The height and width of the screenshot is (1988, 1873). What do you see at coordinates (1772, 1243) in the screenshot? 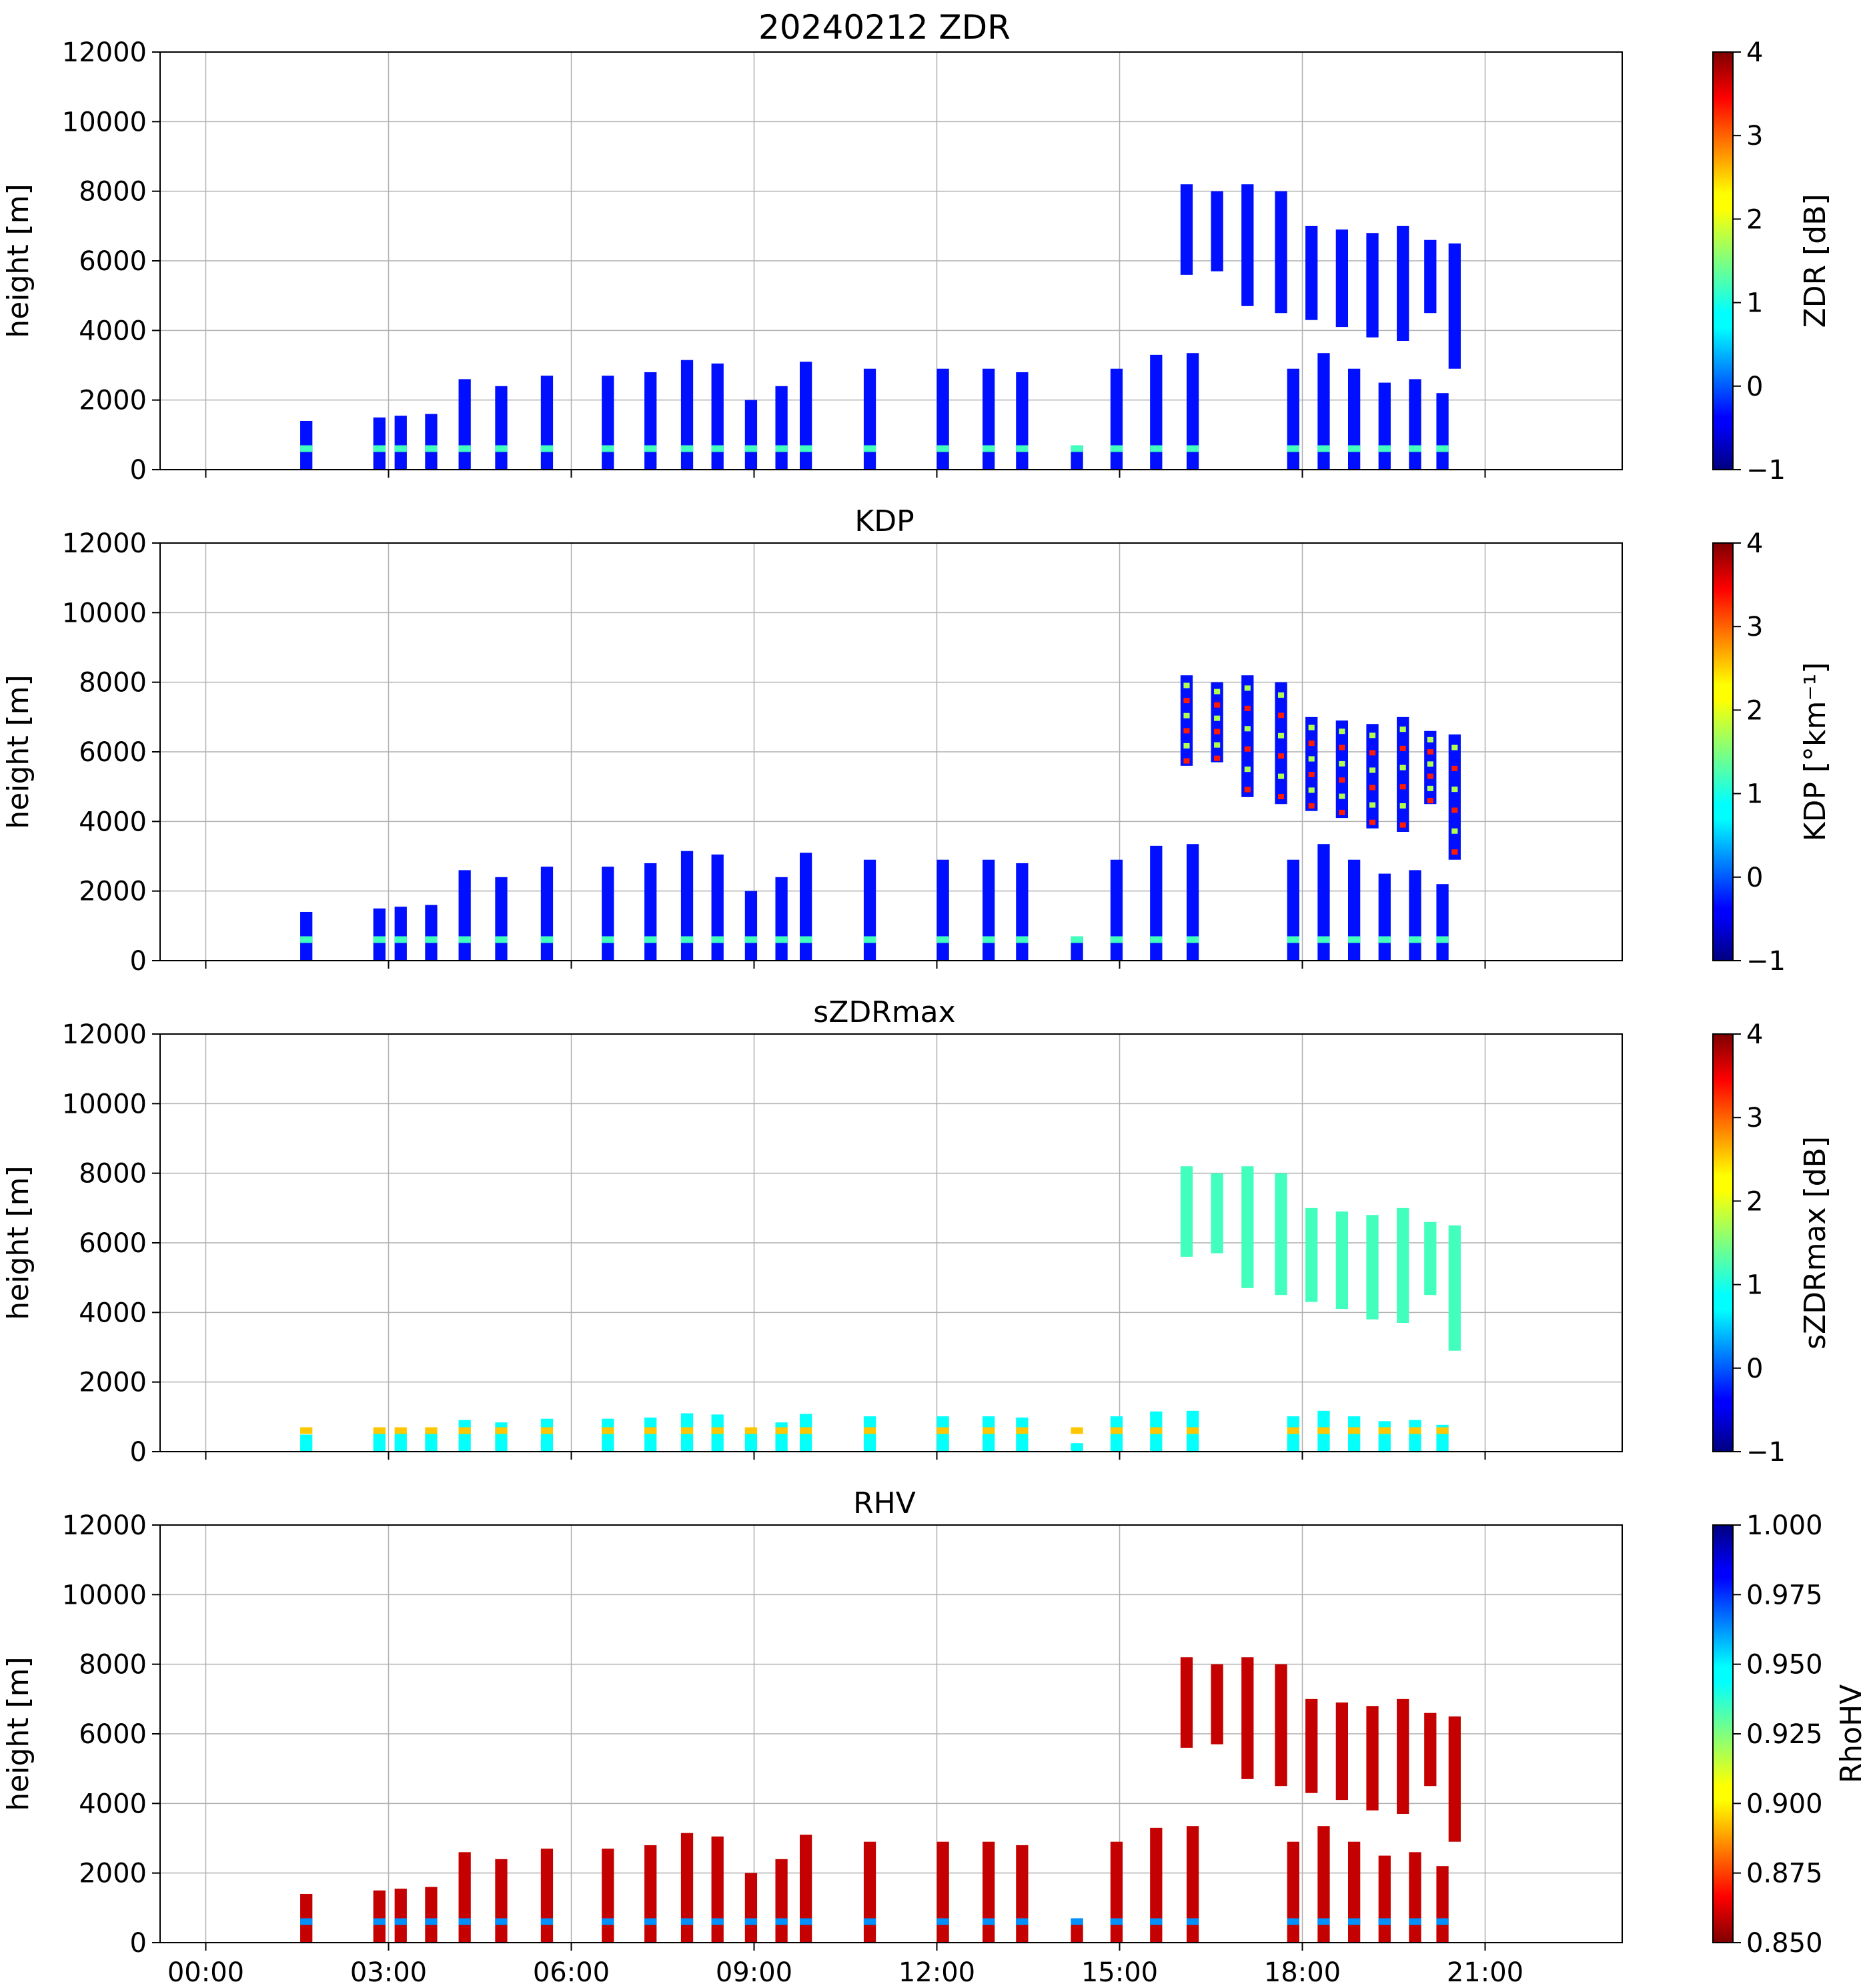
I see `colorbar: −1 0 1 2 3 4 sZDRmax [dB]` at bounding box center [1772, 1243].